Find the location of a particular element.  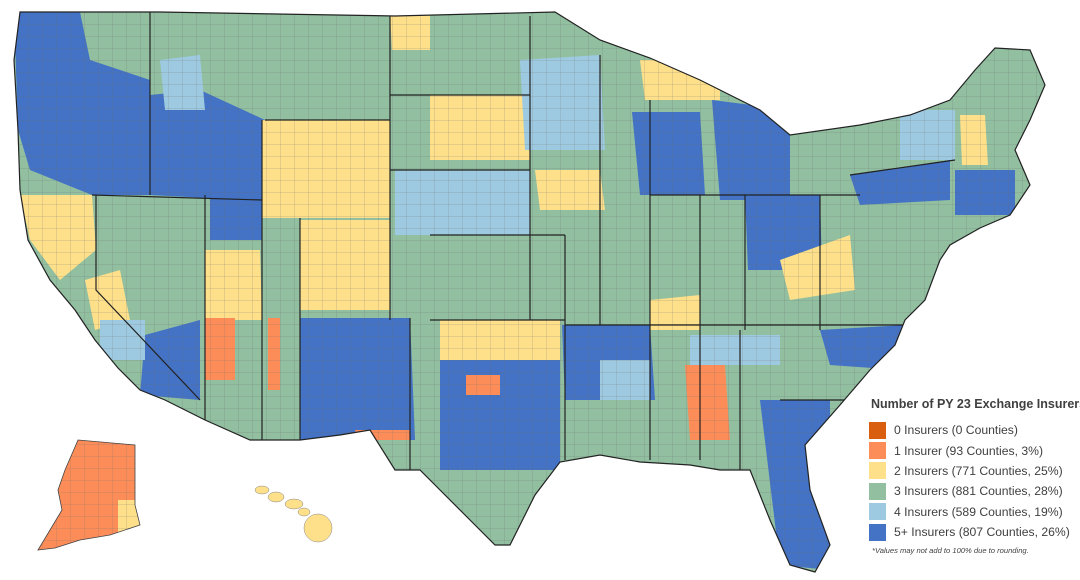

legend-item-0: 0 Insurers (0 Counties) is located at coordinates (974, 430).